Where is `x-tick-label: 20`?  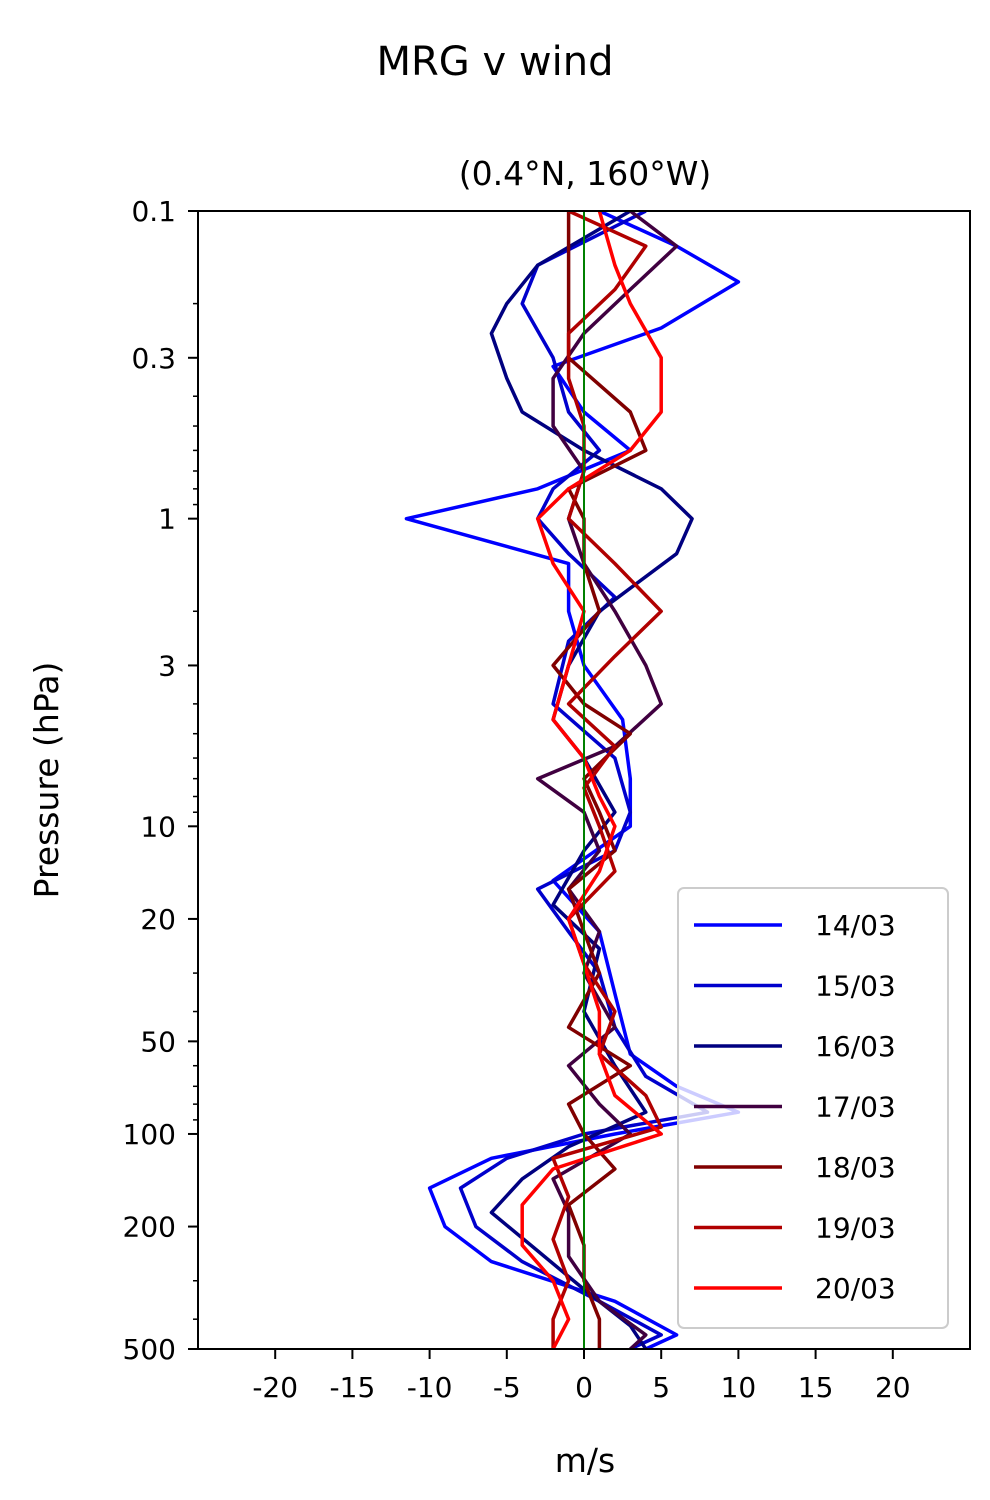 x-tick-label: 20 is located at coordinates (893, 1387).